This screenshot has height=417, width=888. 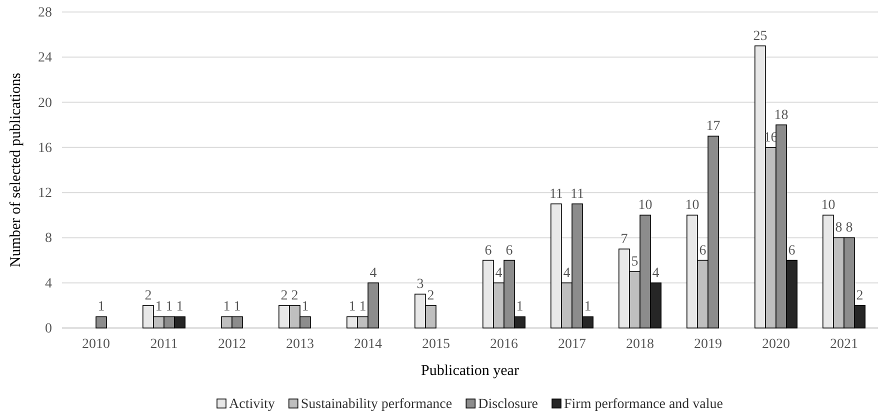 What do you see at coordinates (634, 262) in the screenshot?
I see `data-label: 5` at bounding box center [634, 262].